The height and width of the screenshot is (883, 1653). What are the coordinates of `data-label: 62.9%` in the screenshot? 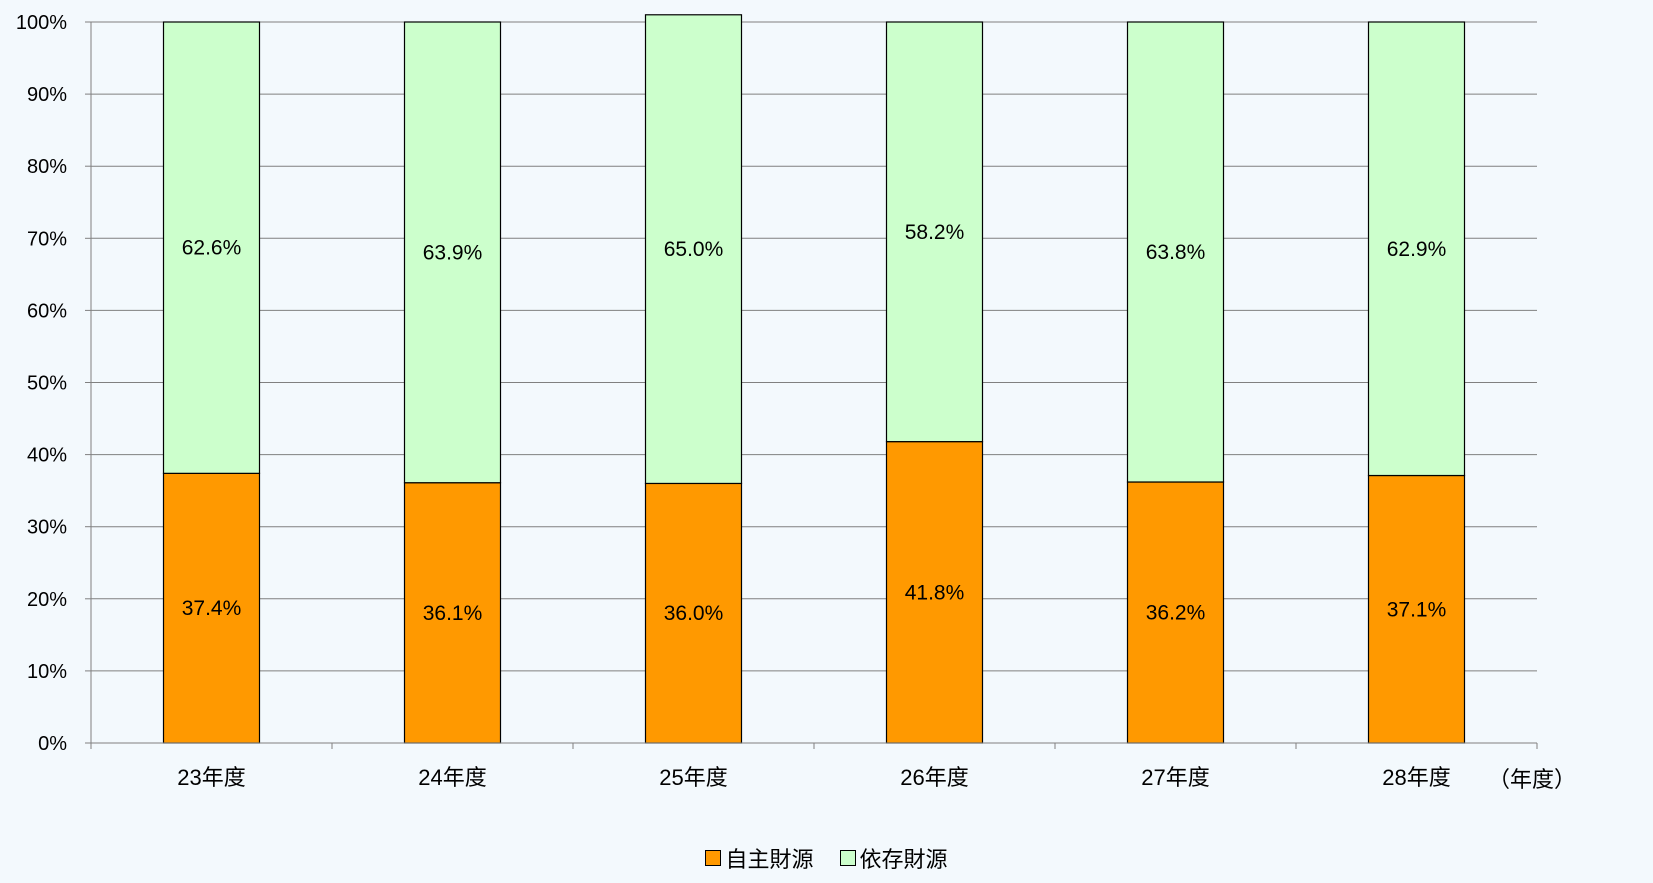 It's located at (1417, 249).